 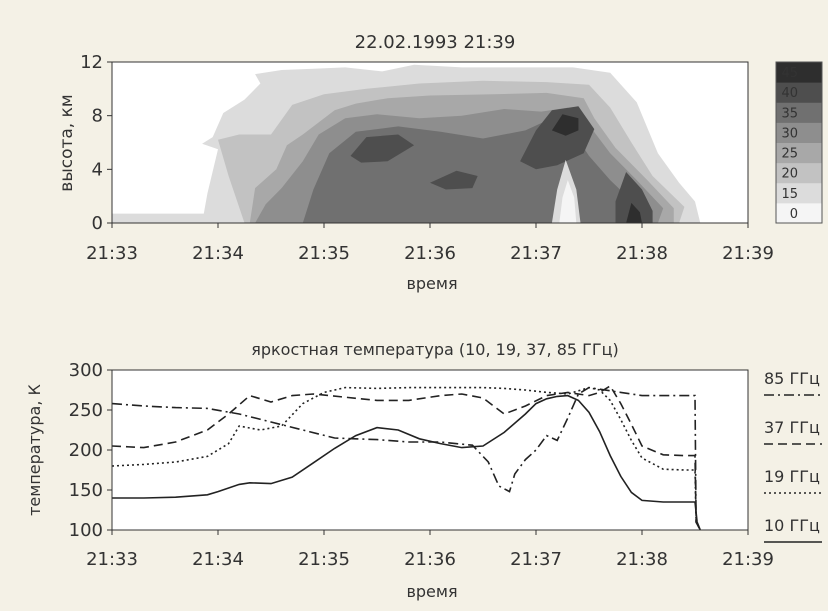 I want to click on line-x-axis: 21:33 21:34 21:35 21:36 21:37 21:38 21:39, so click(x=430, y=550).